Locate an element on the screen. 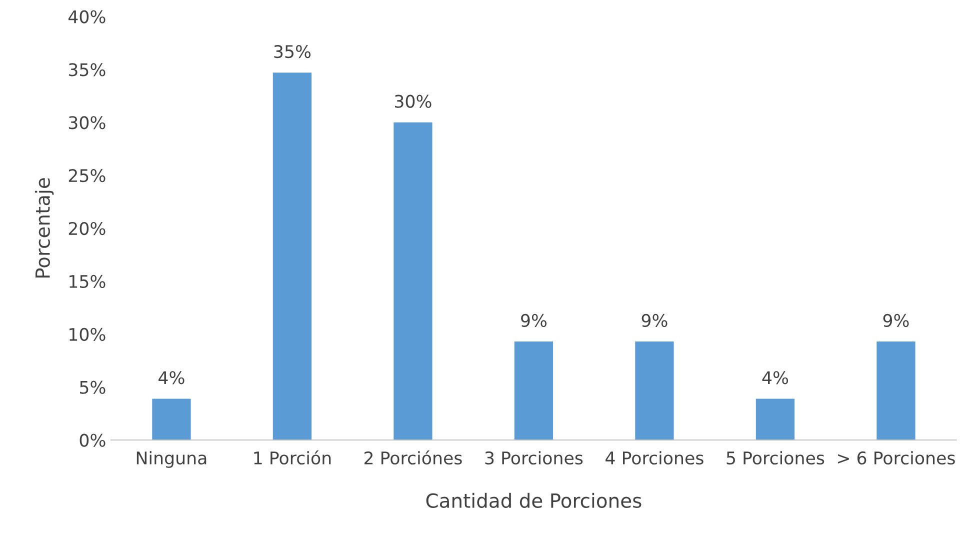 The width and height of the screenshot is (966, 550). x-tick-label: 2 Porciónes is located at coordinates (413, 457).